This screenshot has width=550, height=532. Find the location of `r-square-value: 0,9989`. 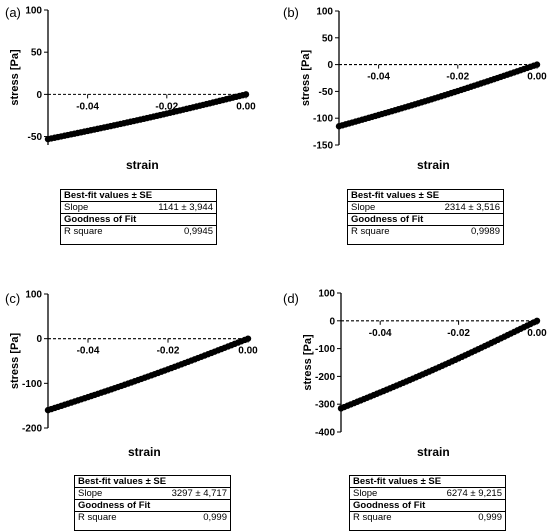

r-square-value: 0,9989 is located at coordinates (485, 231).